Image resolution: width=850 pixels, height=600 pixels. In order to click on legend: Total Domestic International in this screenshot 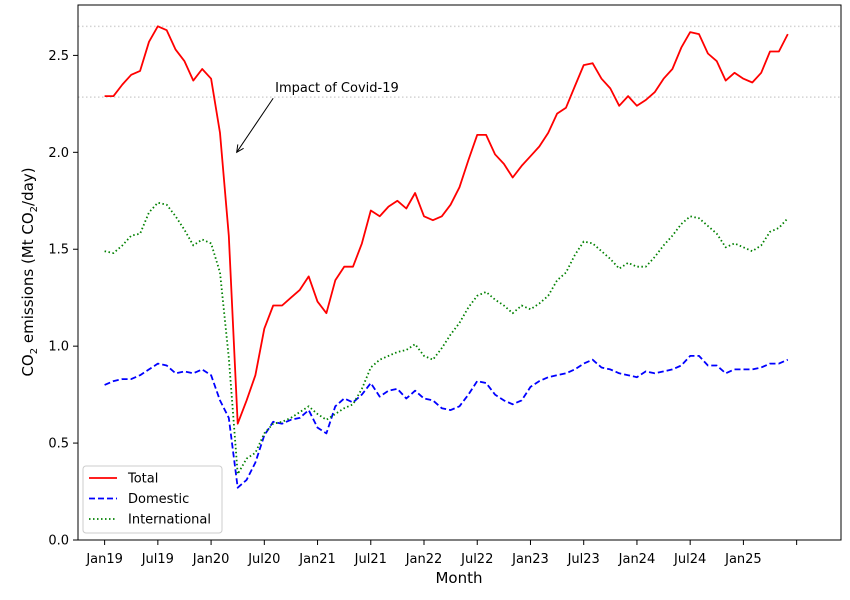, I will do `click(152, 499)`.